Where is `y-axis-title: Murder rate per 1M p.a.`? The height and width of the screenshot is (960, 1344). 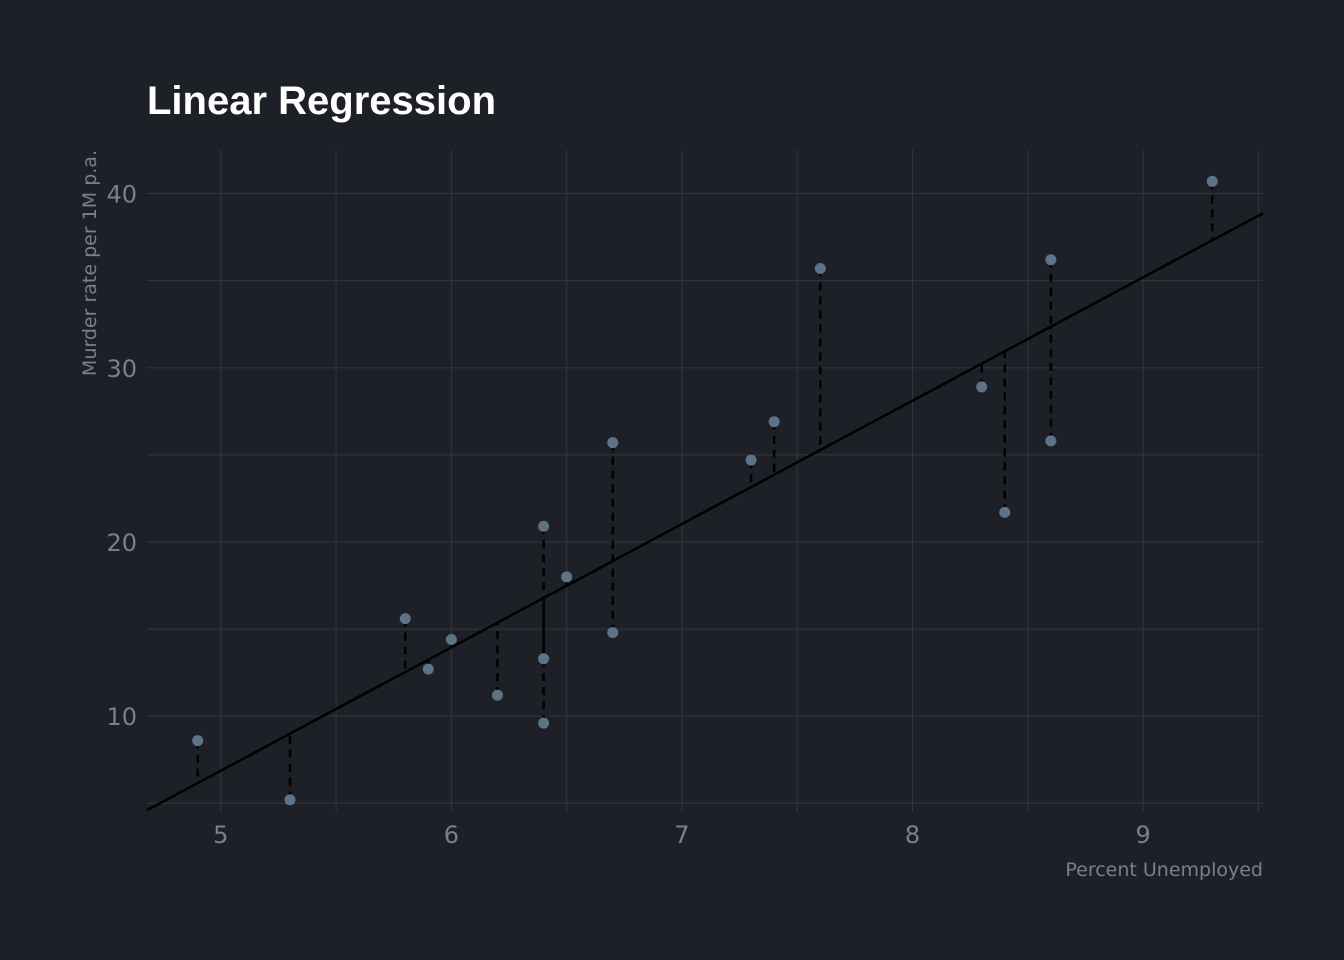 y-axis-title: Murder rate per 1M p.a. is located at coordinates (90, 263).